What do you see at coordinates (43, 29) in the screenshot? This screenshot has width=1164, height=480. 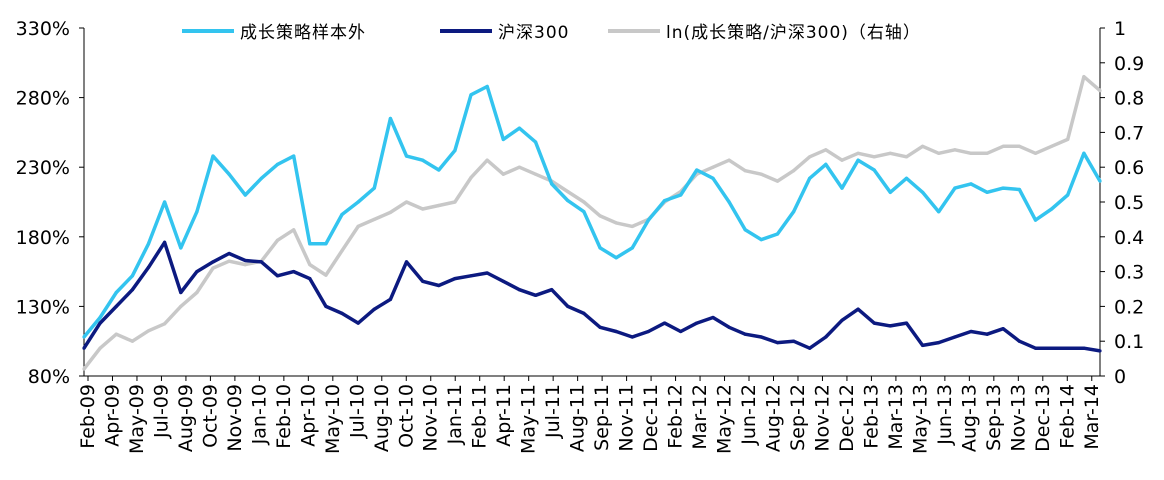 I see `y-left-tick-label: 330%` at bounding box center [43, 29].